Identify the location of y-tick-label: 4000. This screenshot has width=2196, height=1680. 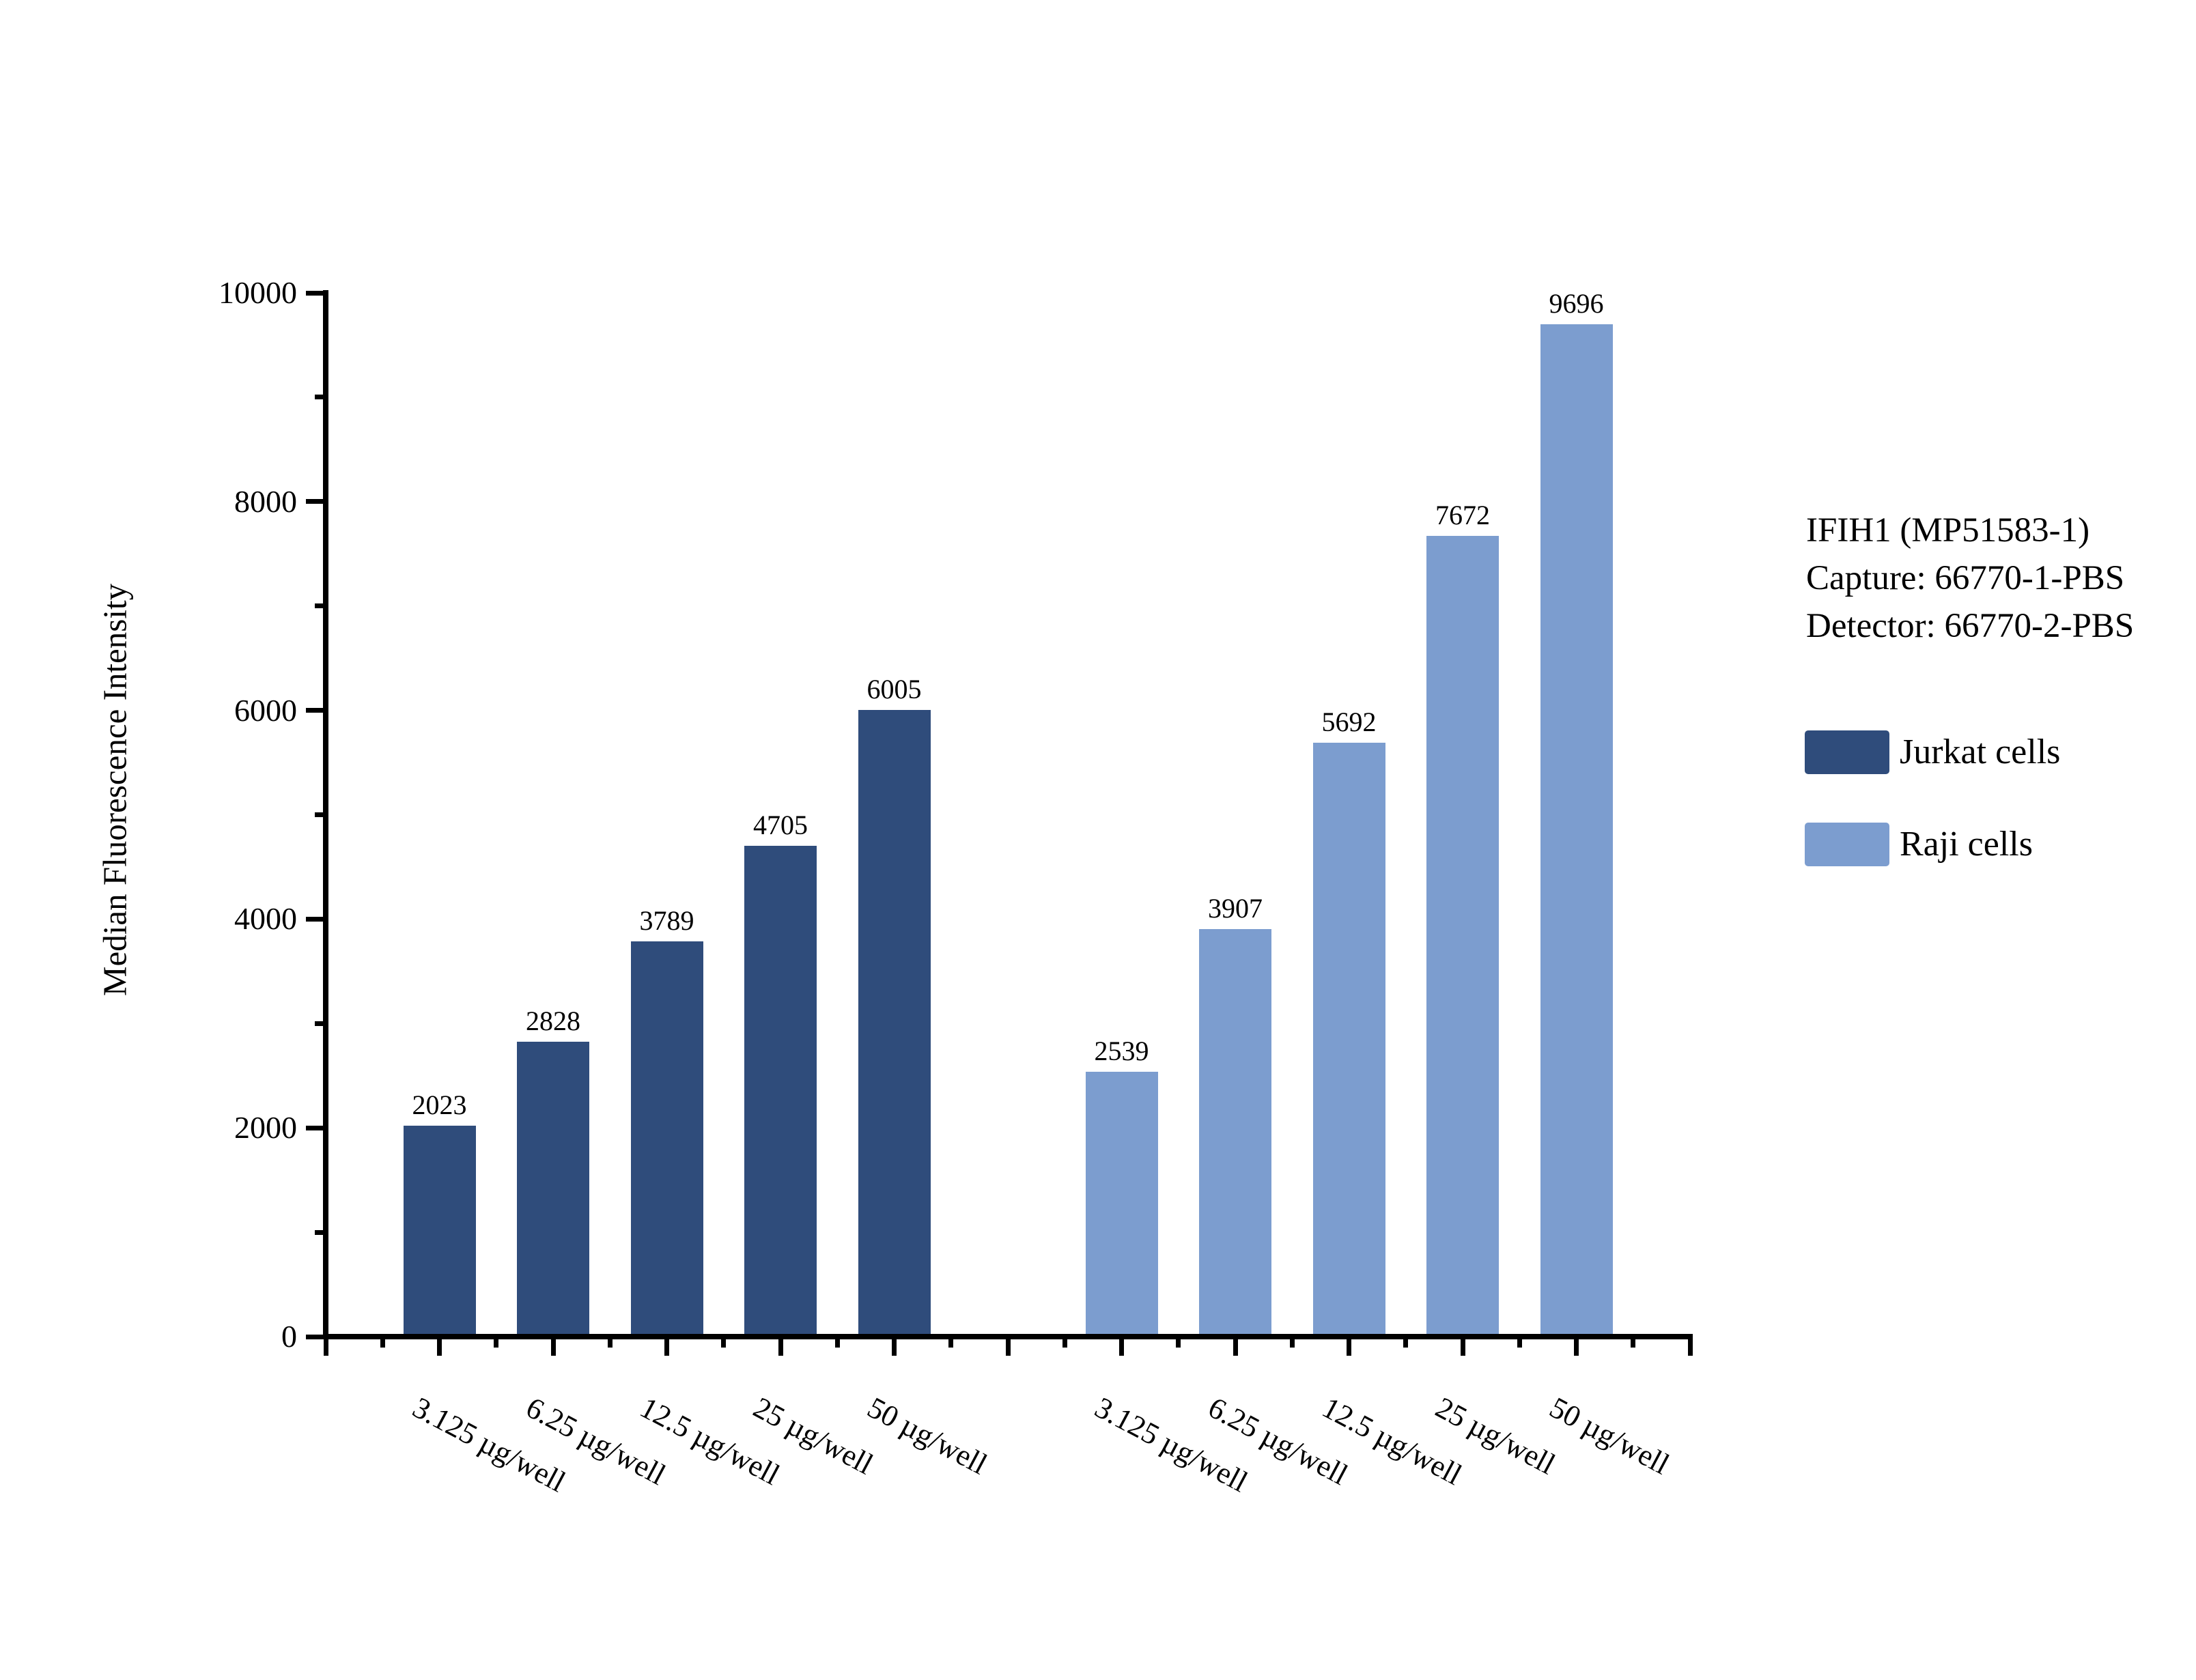
(266, 919).